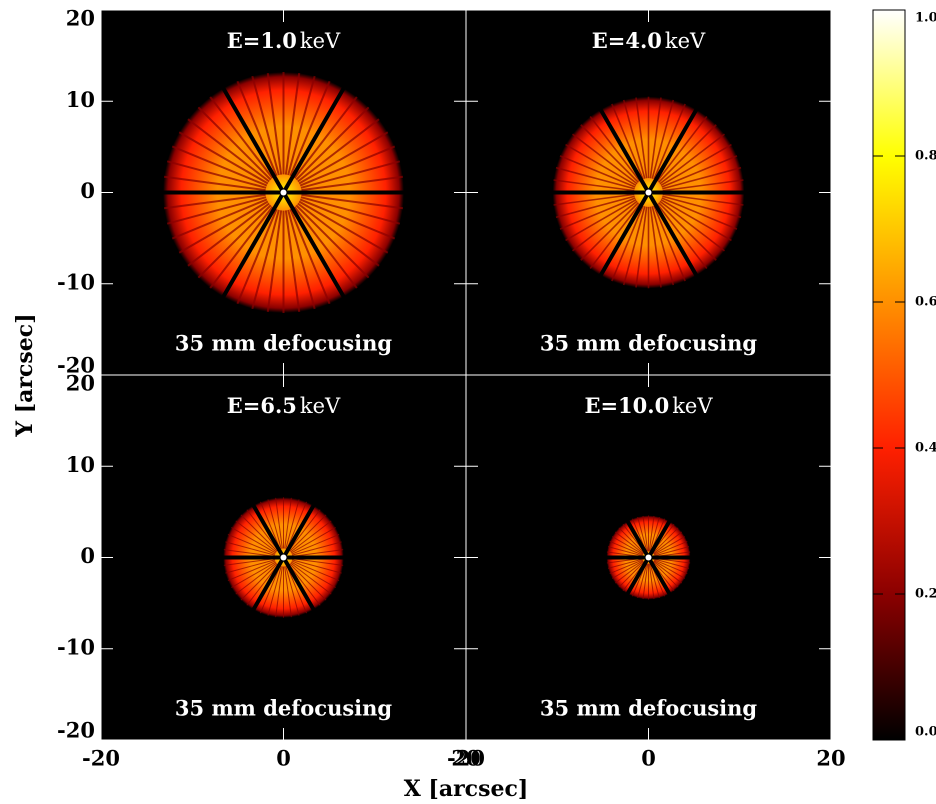  Describe the element at coordinates (466, 758) in the screenshot. I see `x-tick-label: -20` at that location.